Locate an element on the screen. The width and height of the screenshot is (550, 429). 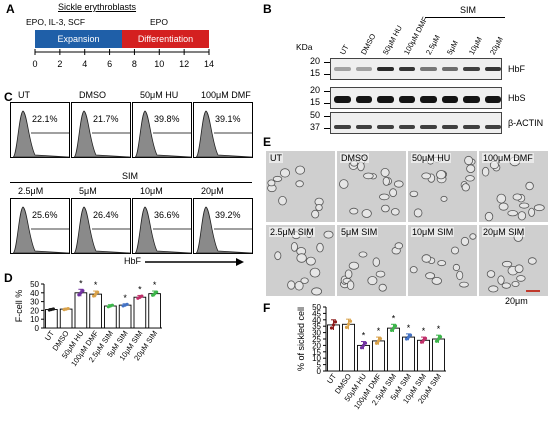
scale-bar is located at coordinates (533, 291).